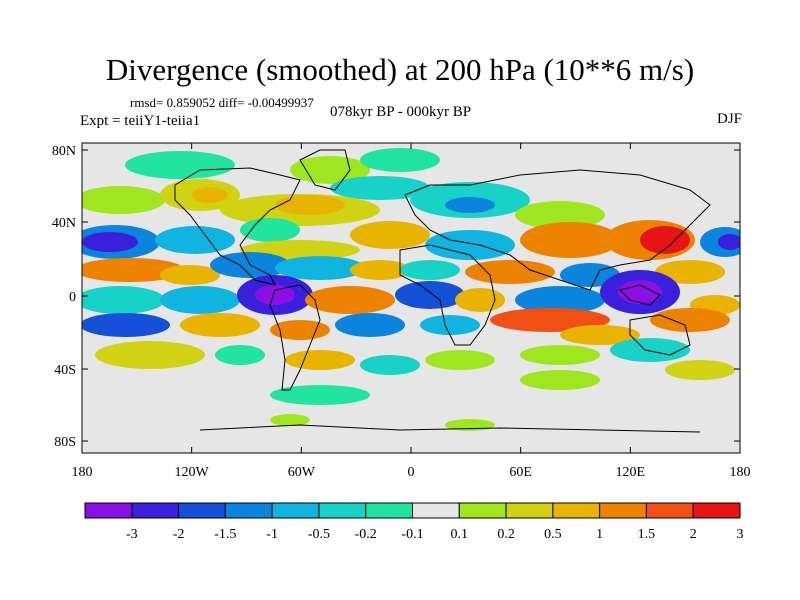 The width and height of the screenshot is (800, 600). Describe the element at coordinates (179, 534) in the screenshot. I see `colorbar-label: -2` at that location.